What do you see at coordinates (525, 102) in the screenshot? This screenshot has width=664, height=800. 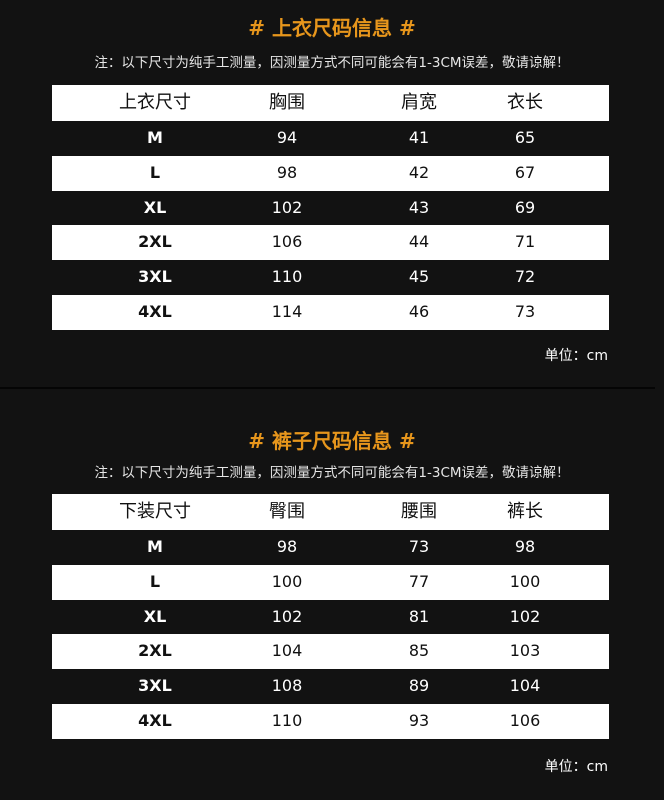 I see `header-cell: 衣长` at bounding box center [525, 102].